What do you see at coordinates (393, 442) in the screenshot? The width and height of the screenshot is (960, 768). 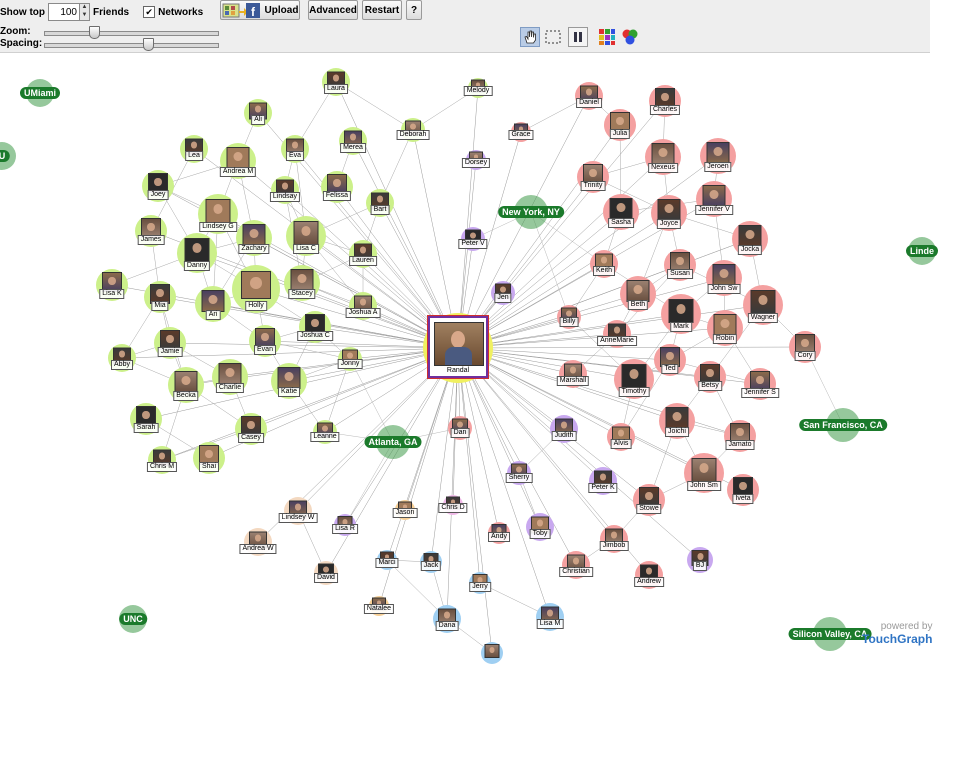 I see `network-node: Atlanta, GA` at bounding box center [393, 442].